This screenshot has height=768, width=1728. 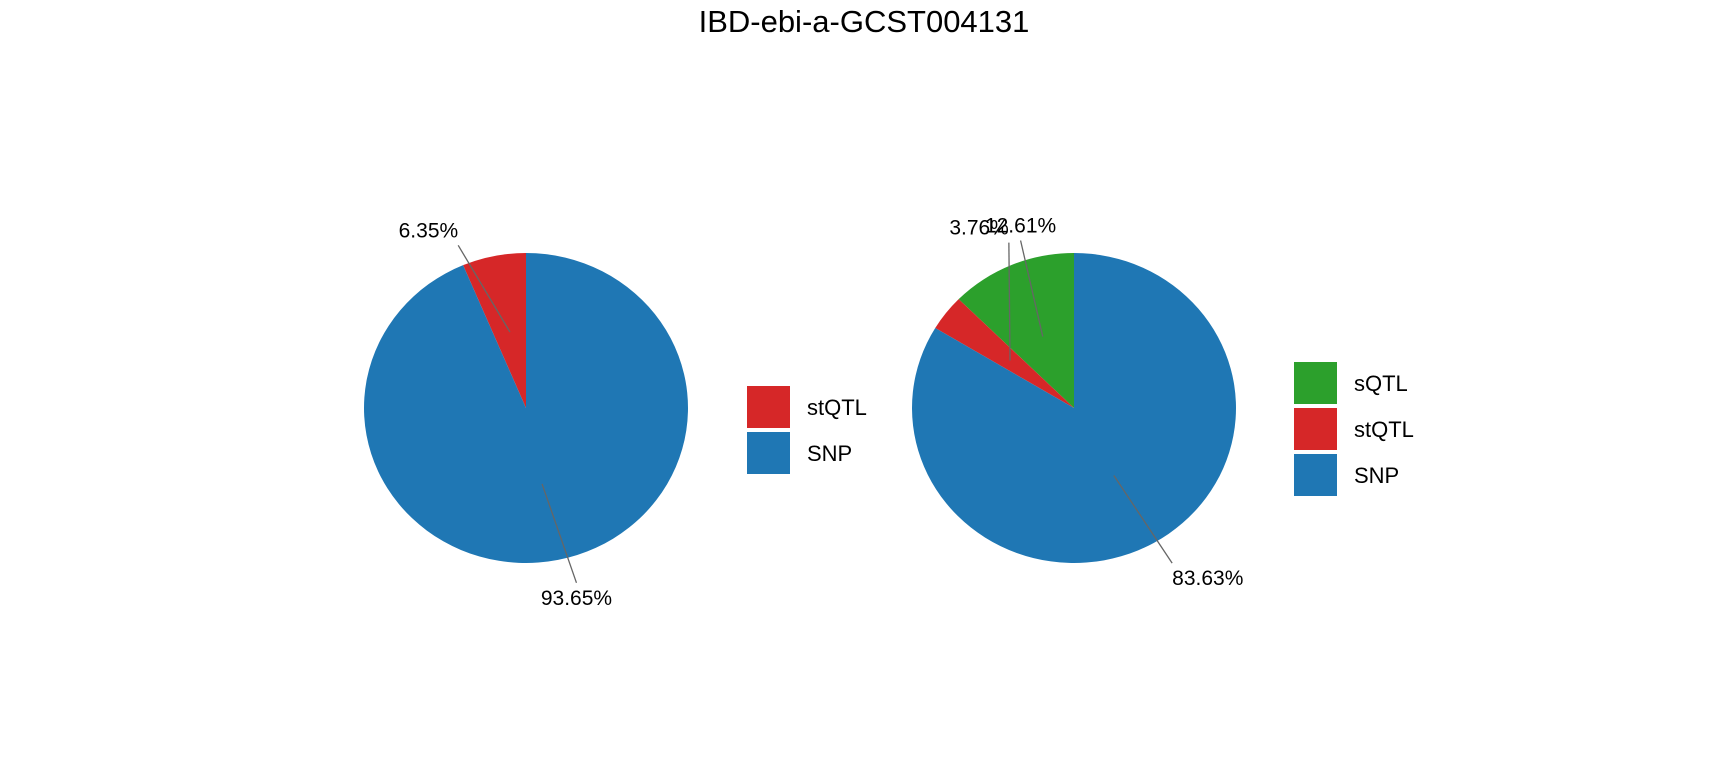 What do you see at coordinates (1020, 225) in the screenshot?
I see `slice-label-sqtl: 12.61%` at bounding box center [1020, 225].